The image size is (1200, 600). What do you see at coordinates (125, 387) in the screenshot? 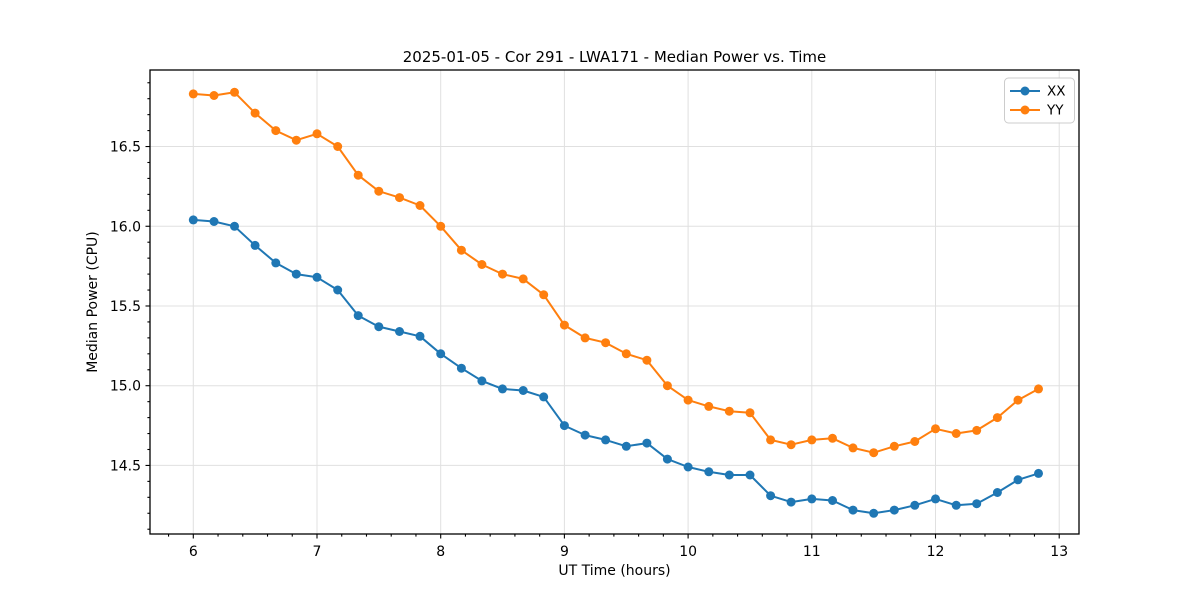
I see `y-tick-label: 15.0` at bounding box center [125, 387].